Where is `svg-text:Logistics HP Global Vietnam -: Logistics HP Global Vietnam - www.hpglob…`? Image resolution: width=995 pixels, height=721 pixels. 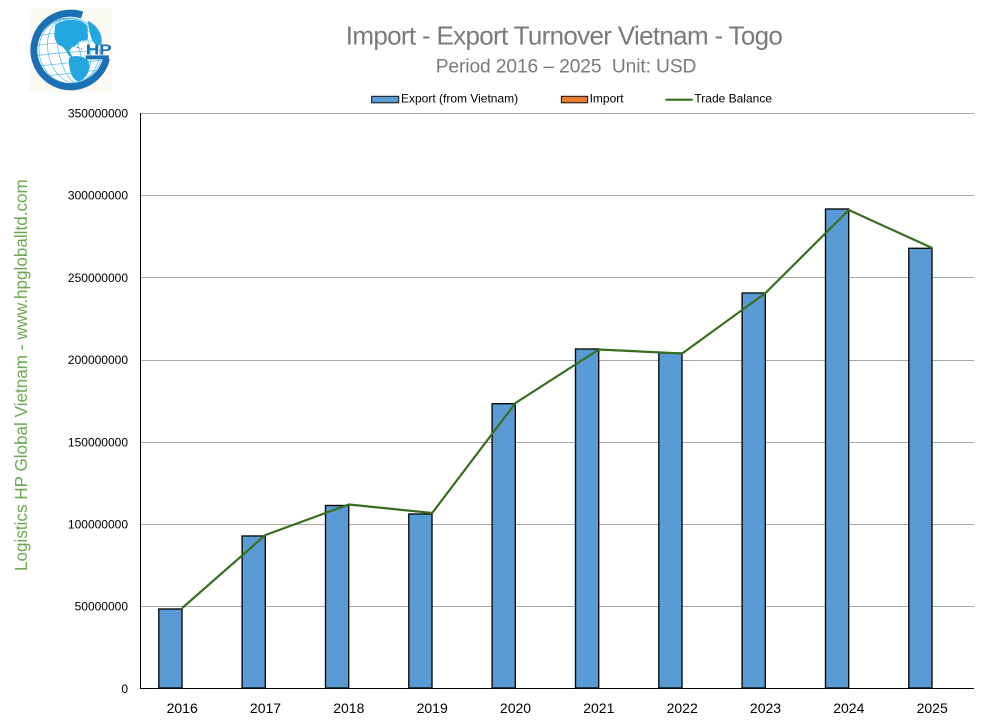
svg-text:Logistics HP Global Vietnam -: Logistics HP Global Vietnam - www.hpglob… is located at coordinates (21, 375).